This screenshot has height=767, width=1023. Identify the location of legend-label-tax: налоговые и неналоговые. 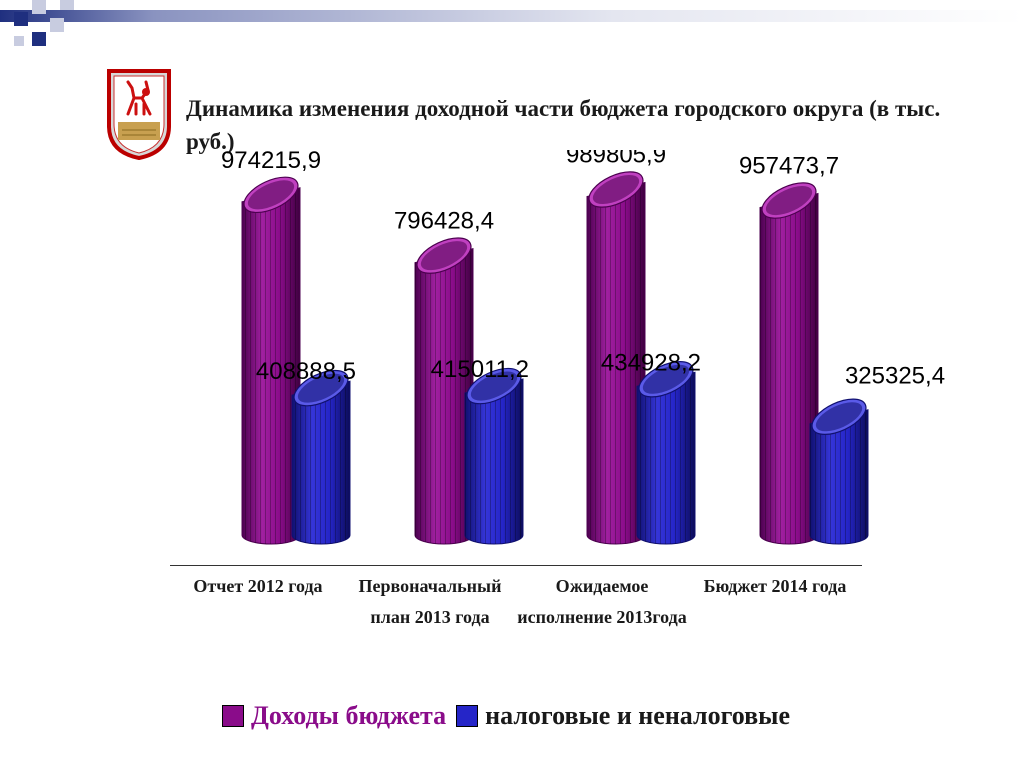
(638, 715).